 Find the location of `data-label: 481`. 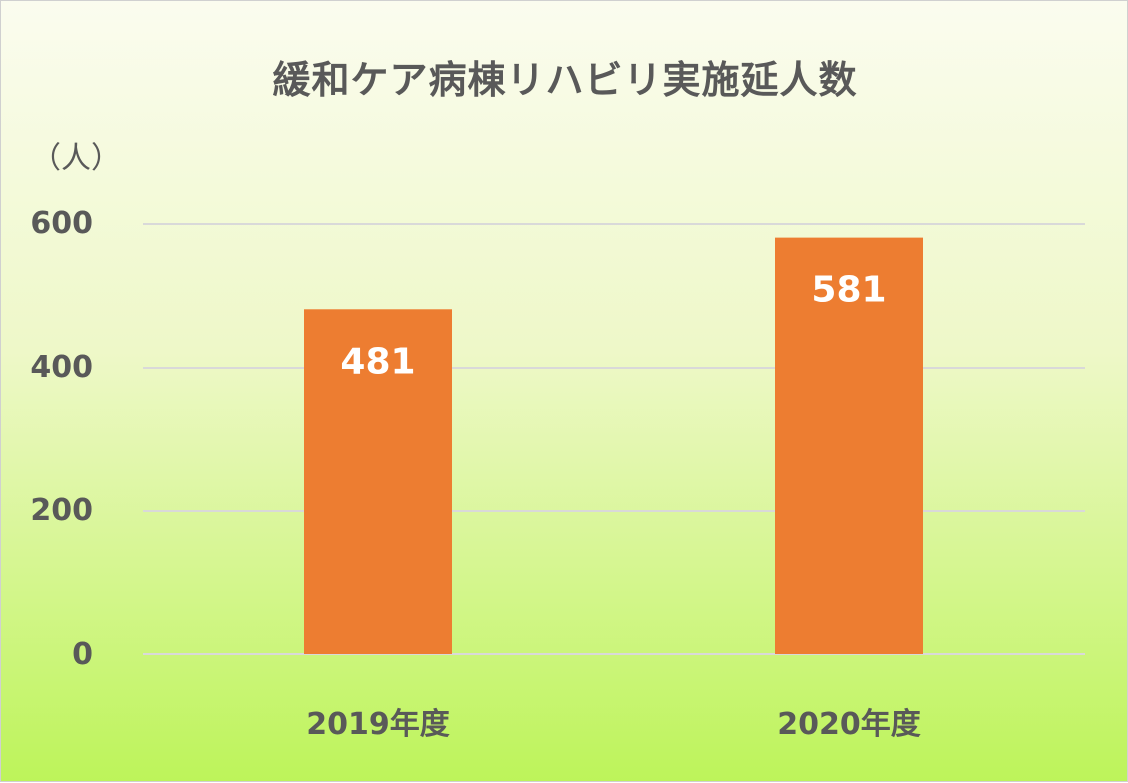

data-label: 481 is located at coordinates (377, 361).